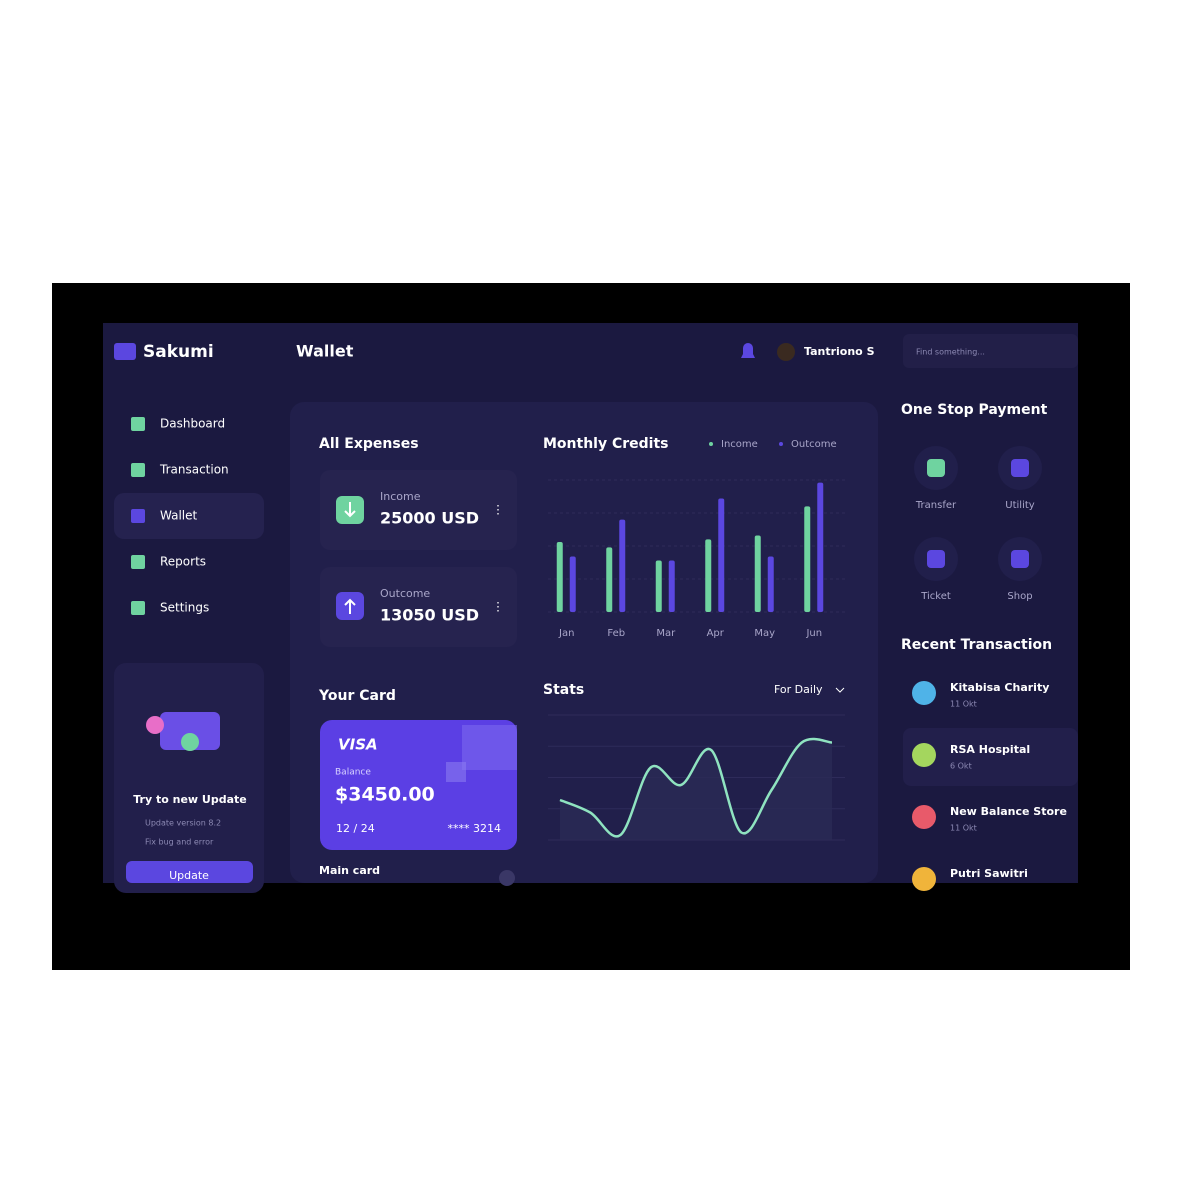  I want to click on transaction-date: 6 Okt, so click(961, 766).